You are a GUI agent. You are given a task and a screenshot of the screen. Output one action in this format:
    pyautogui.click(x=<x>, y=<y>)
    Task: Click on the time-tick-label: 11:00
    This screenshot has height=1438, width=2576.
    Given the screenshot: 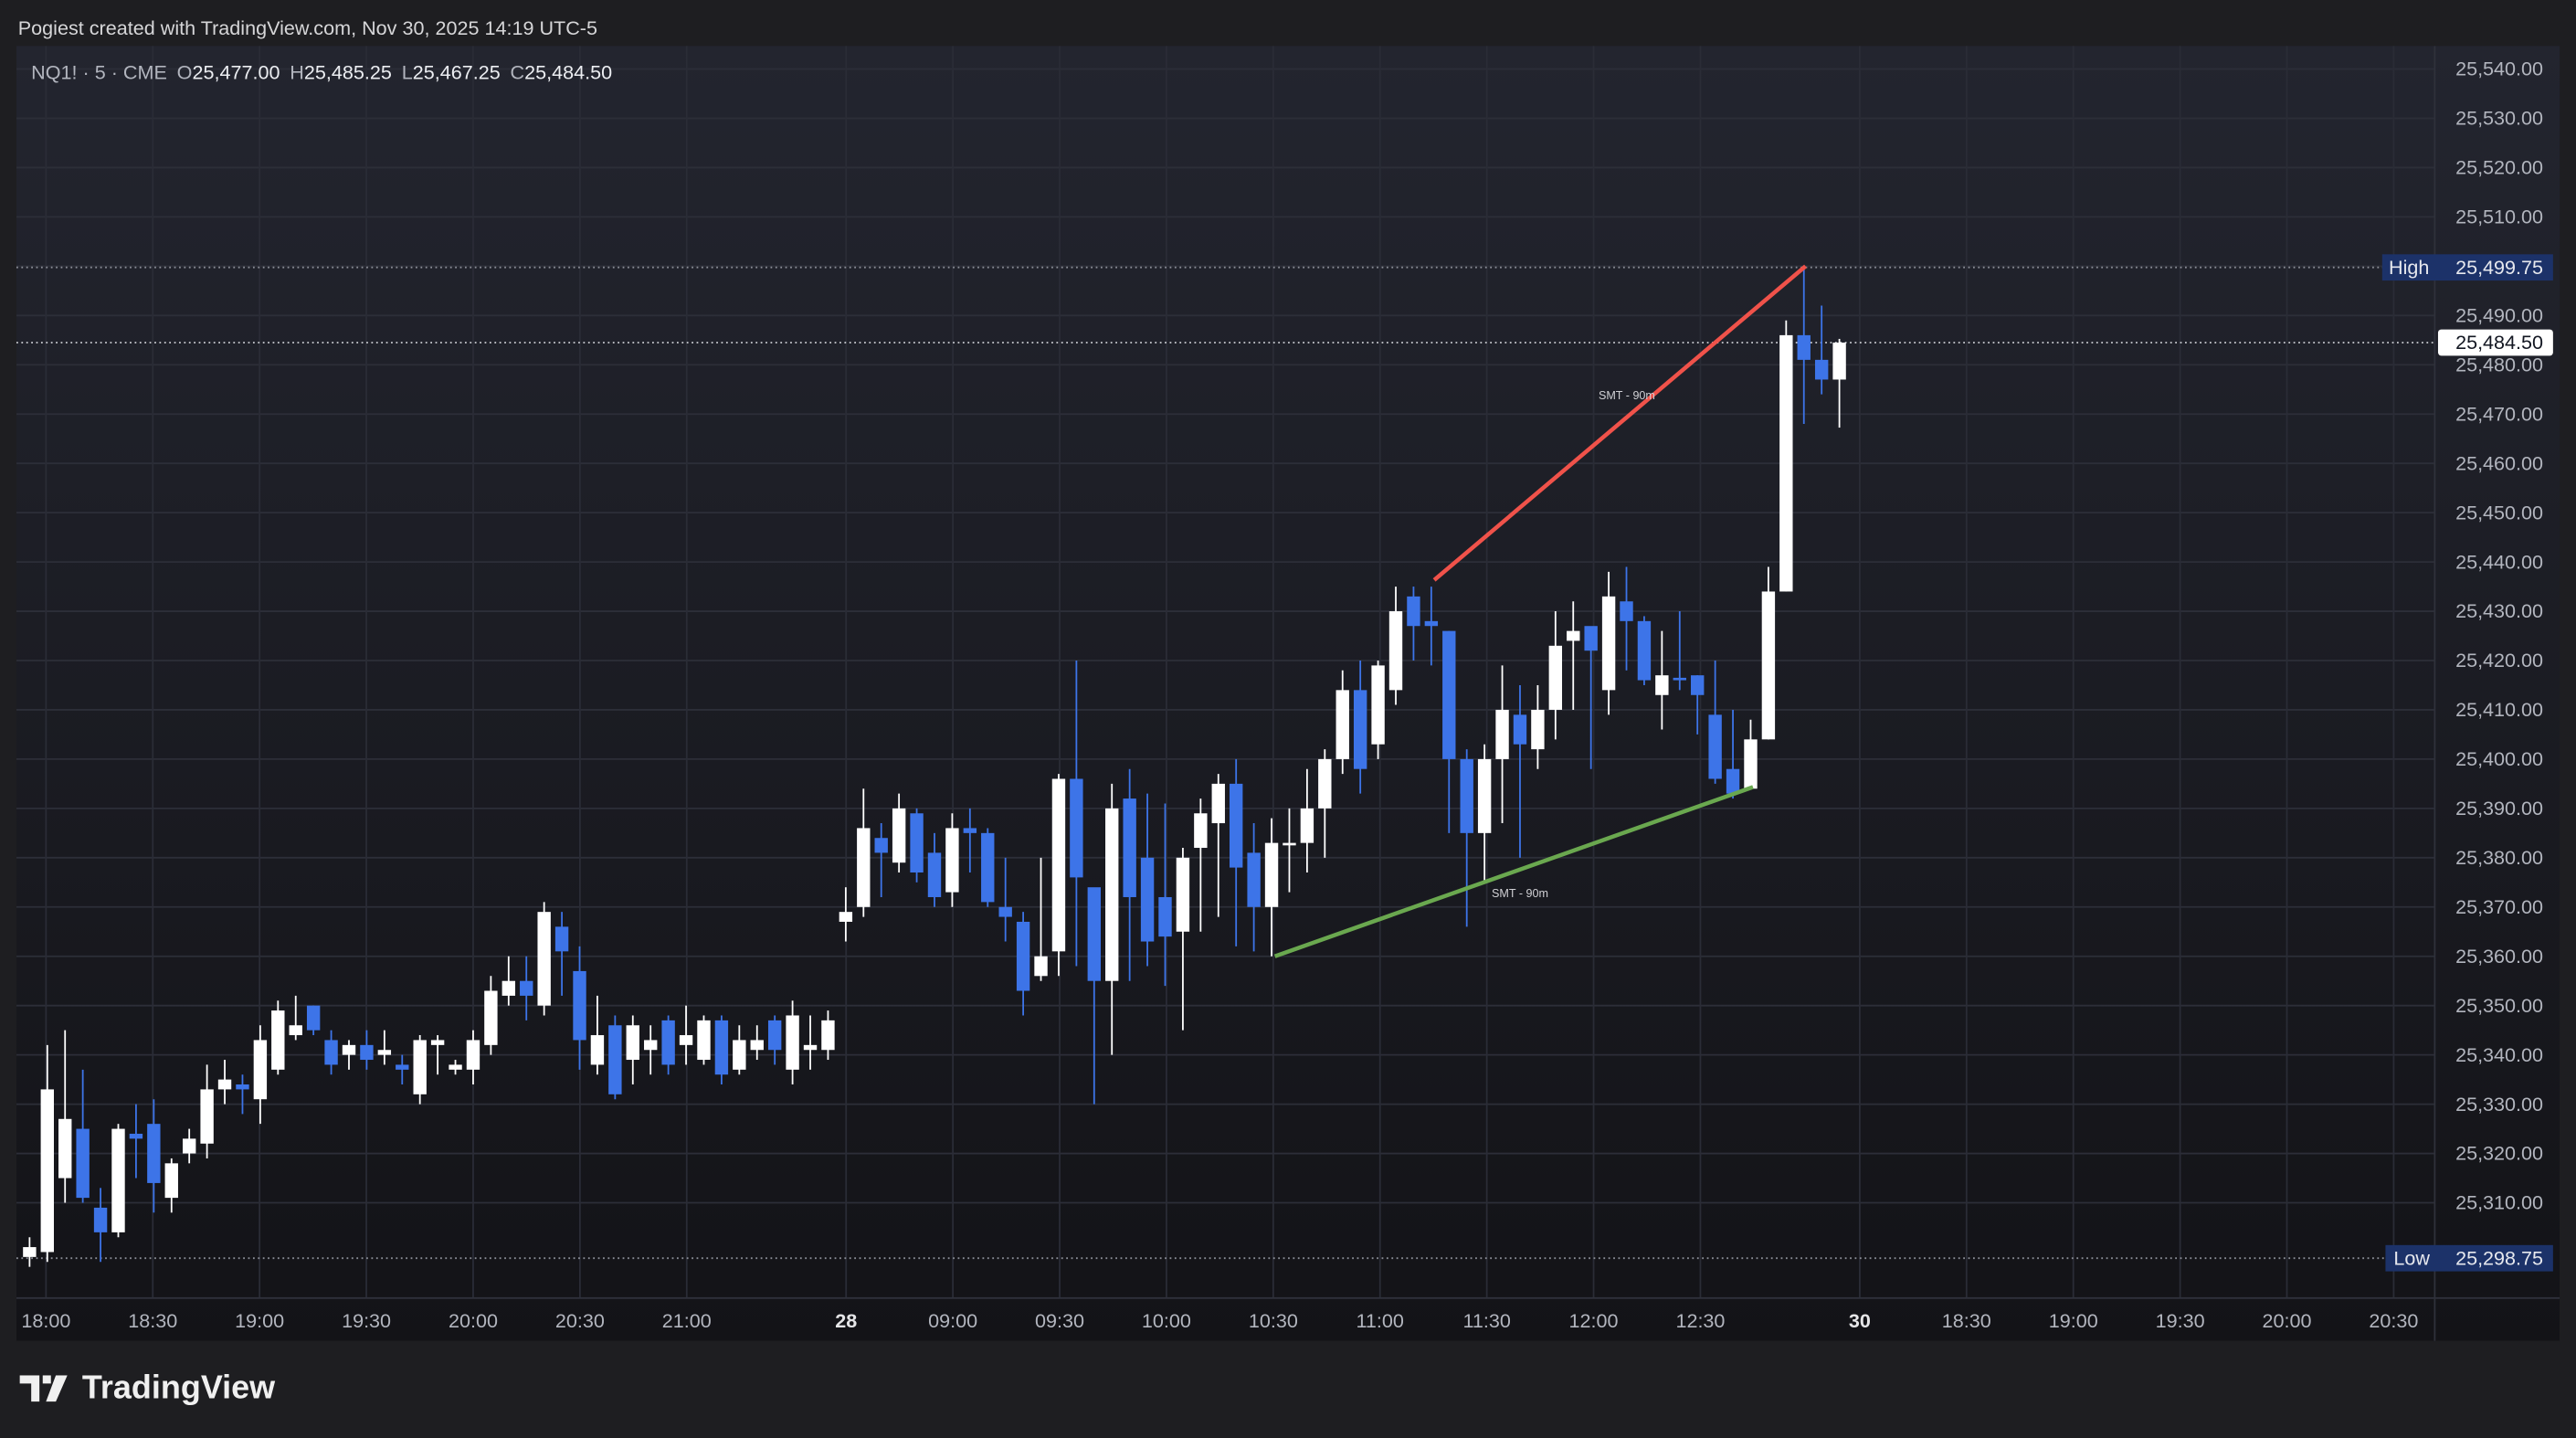 What is the action you would take?
    pyautogui.click(x=1380, y=1320)
    